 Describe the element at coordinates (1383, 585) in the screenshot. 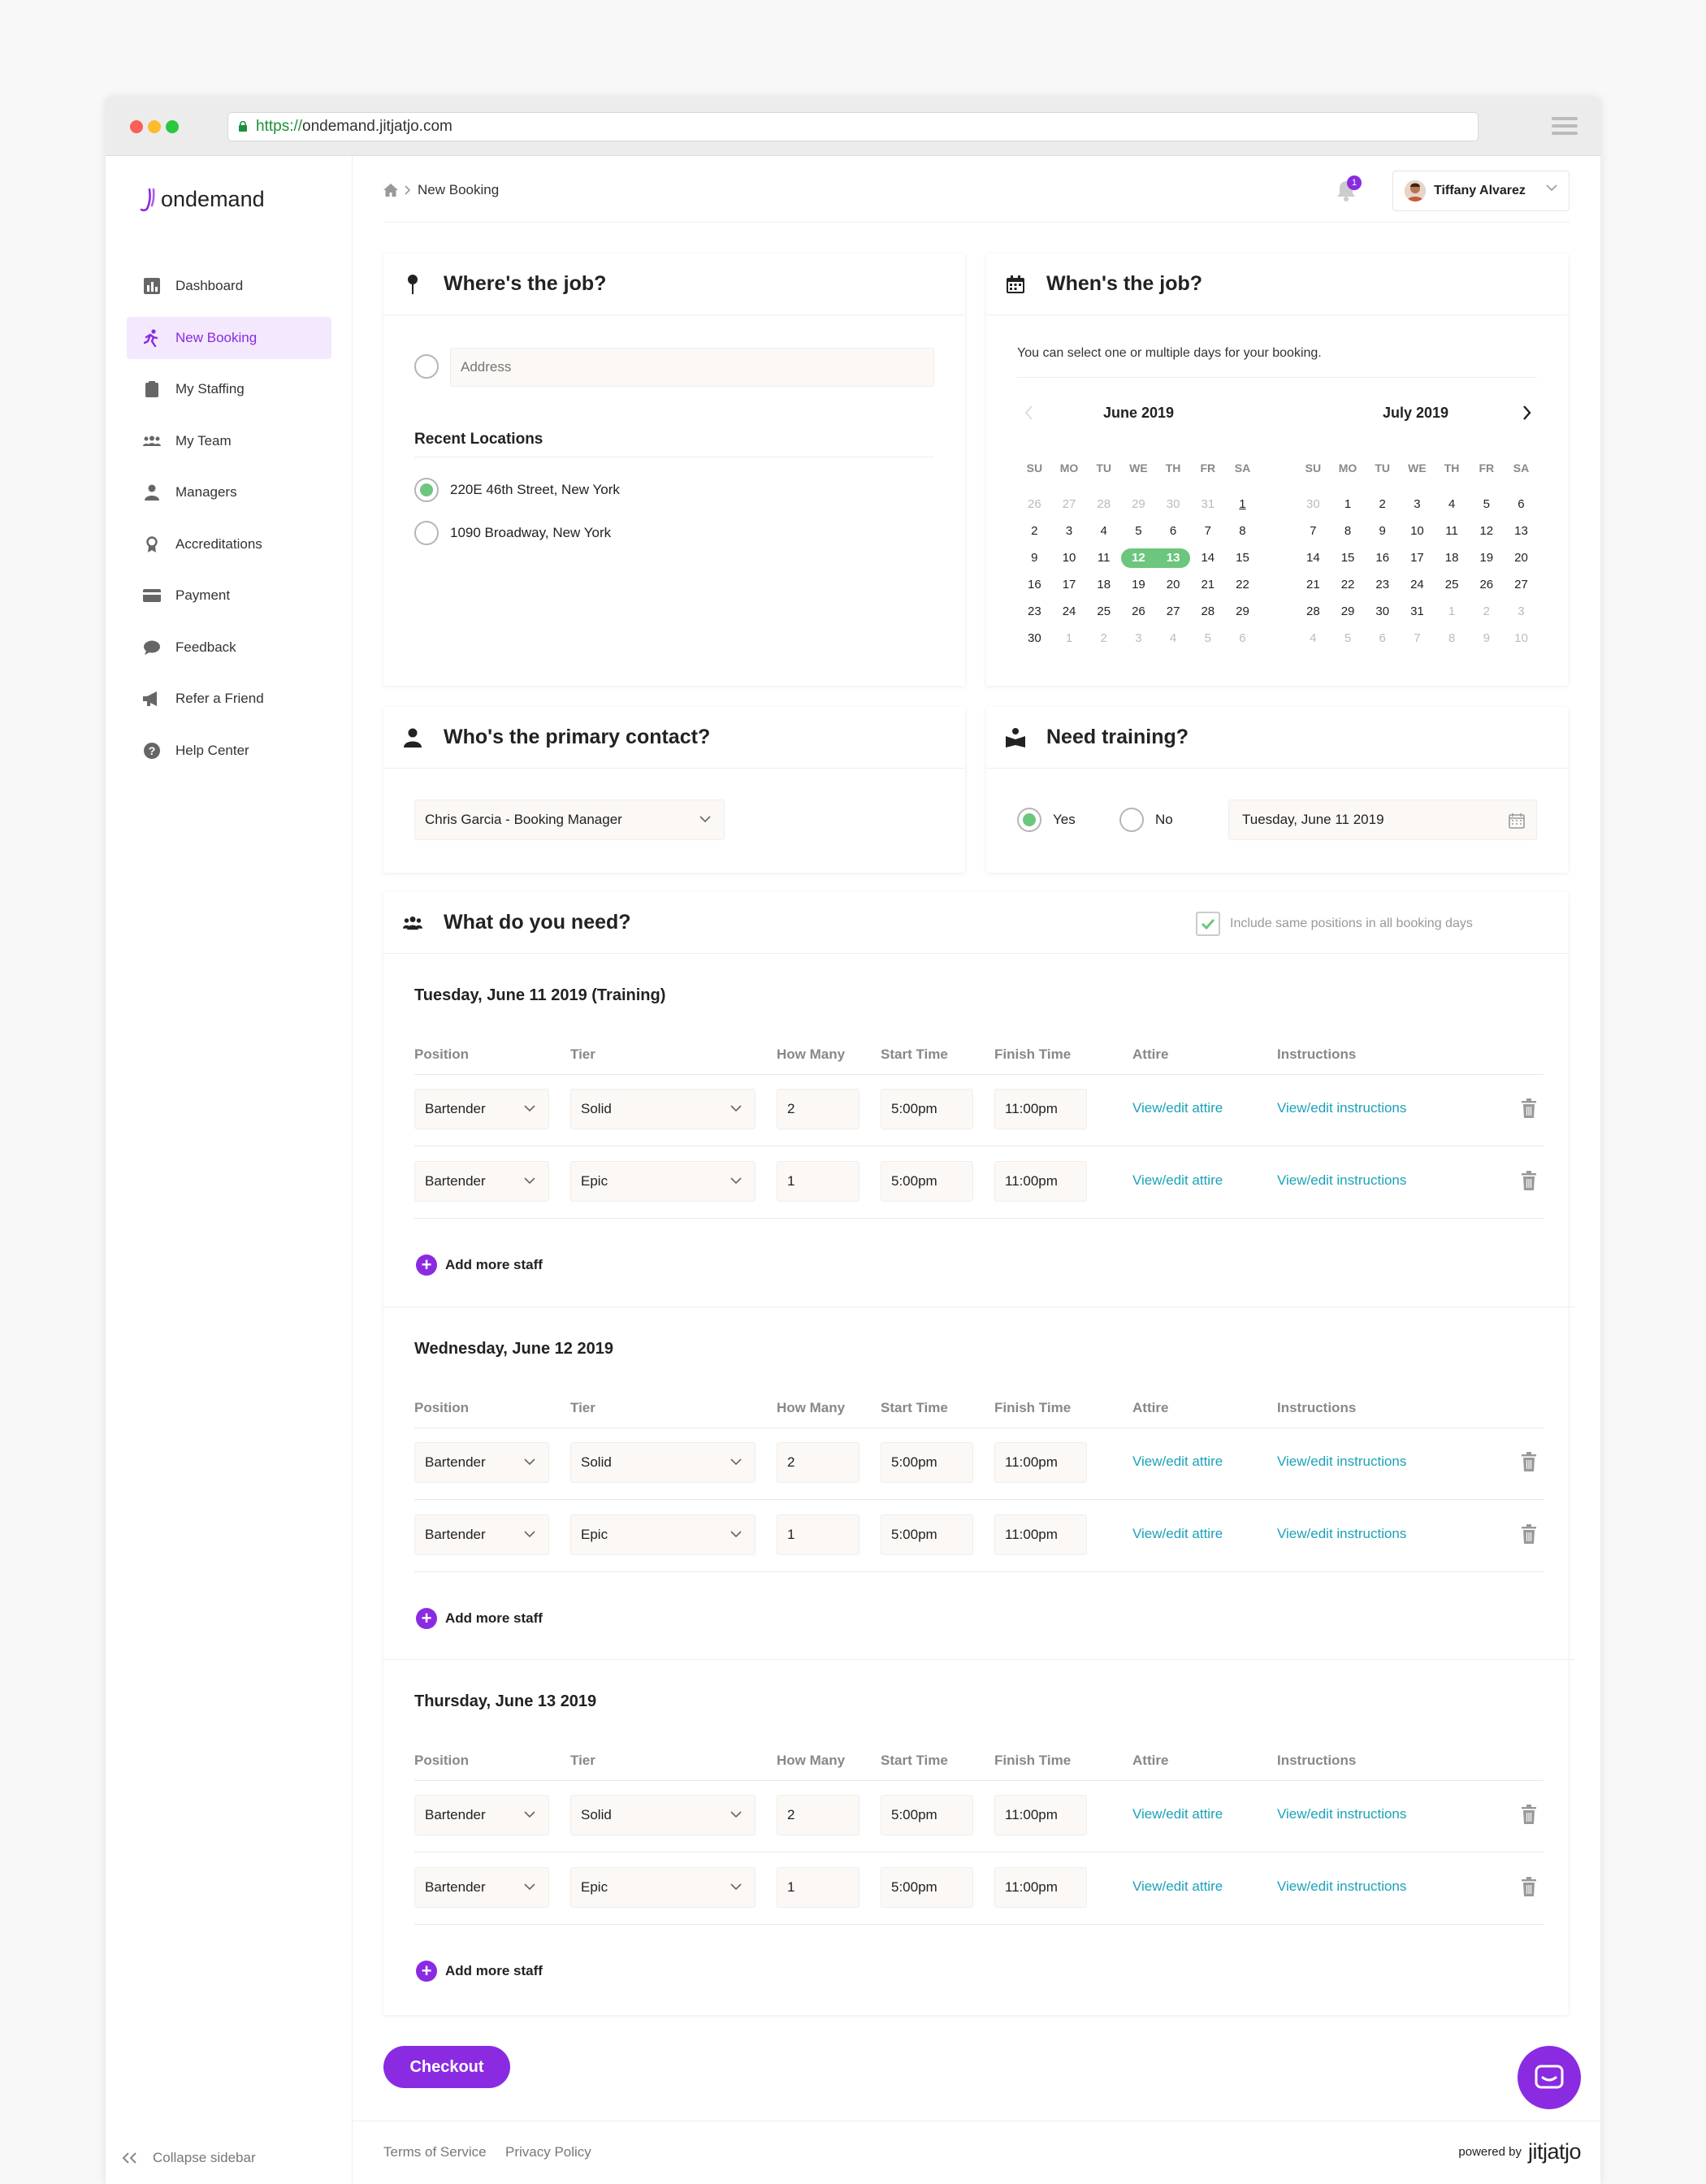

I see `calendar-day: 23` at that location.